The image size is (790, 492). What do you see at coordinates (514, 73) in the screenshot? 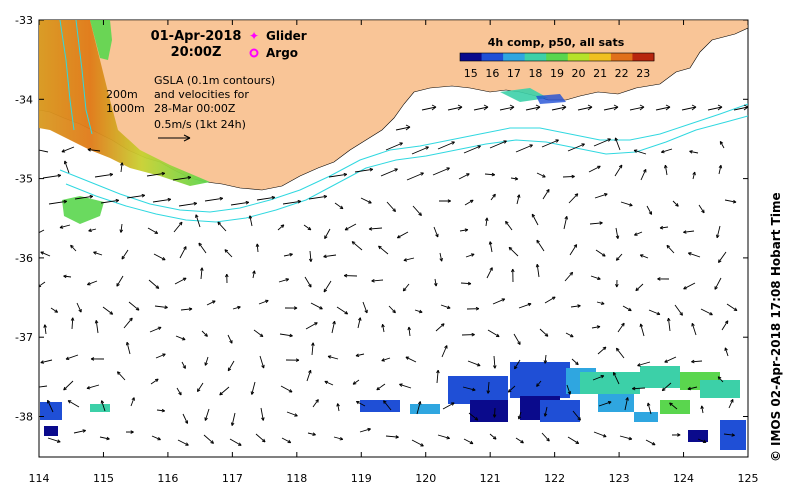
I see `colorbar-tick-label: 17` at bounding box center [514, 73].